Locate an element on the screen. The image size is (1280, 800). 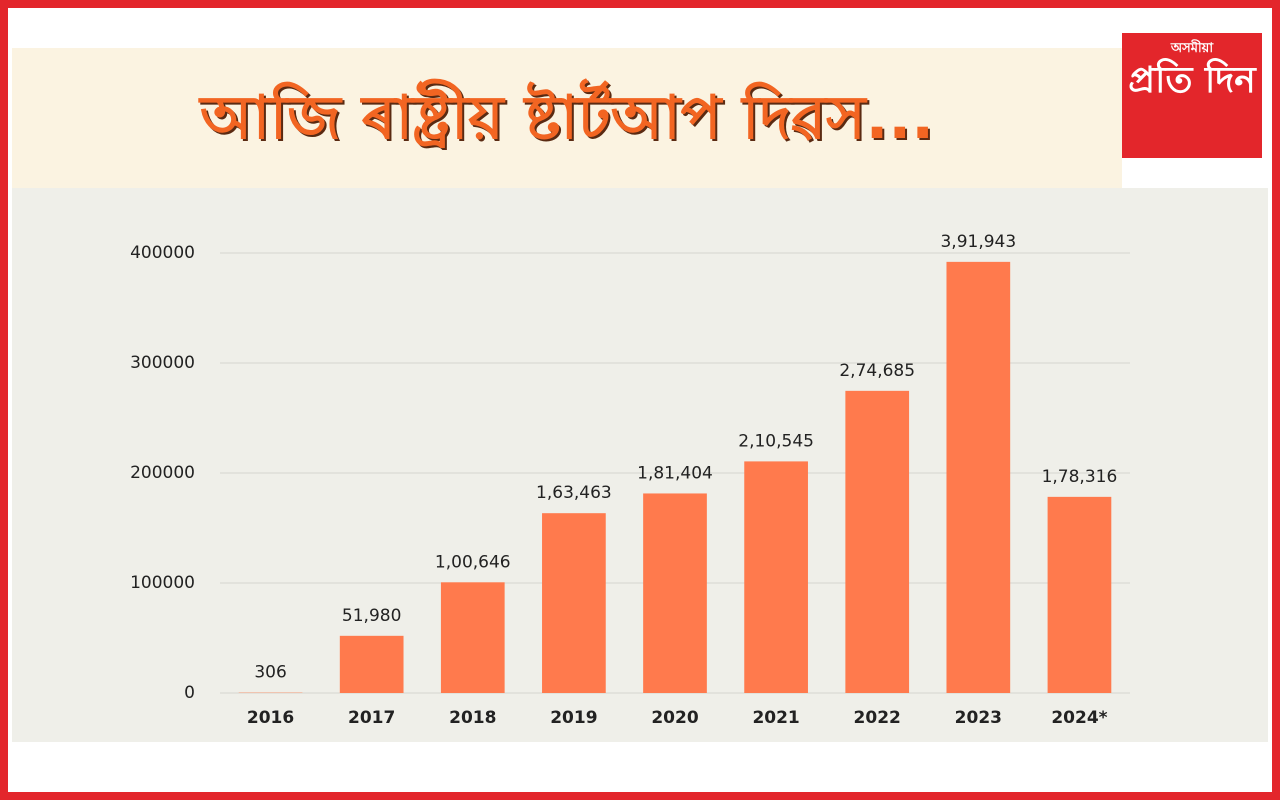
value-label: 51,980 is located at coordinates (371, 616).